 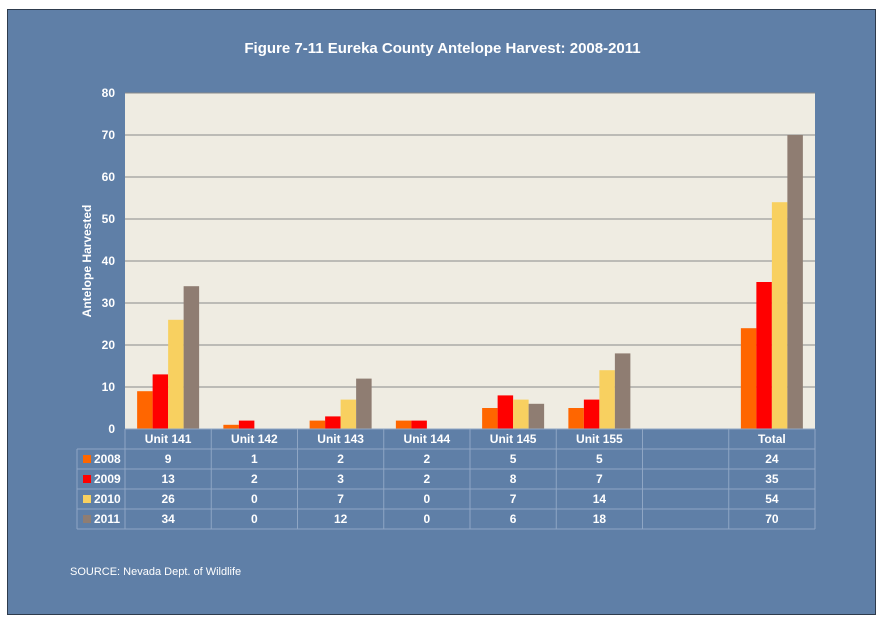 What do you see at coordinates (109, 93) in the screenshot?
I see `y-tick-label: 80` at bounding box center [109, 93].